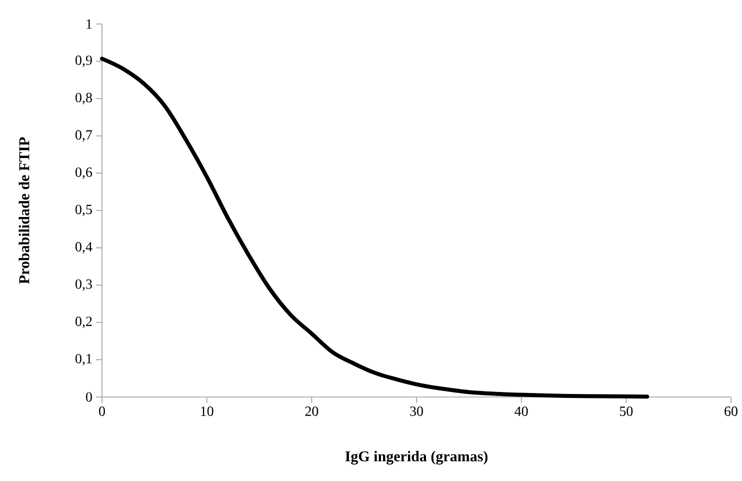 The width and height of the screenshot is (742, 481). Describe the element at coordinates (416, 457) in the screenshot. I see `x-axis-title: IgG ingerida (gramas)` at that location.